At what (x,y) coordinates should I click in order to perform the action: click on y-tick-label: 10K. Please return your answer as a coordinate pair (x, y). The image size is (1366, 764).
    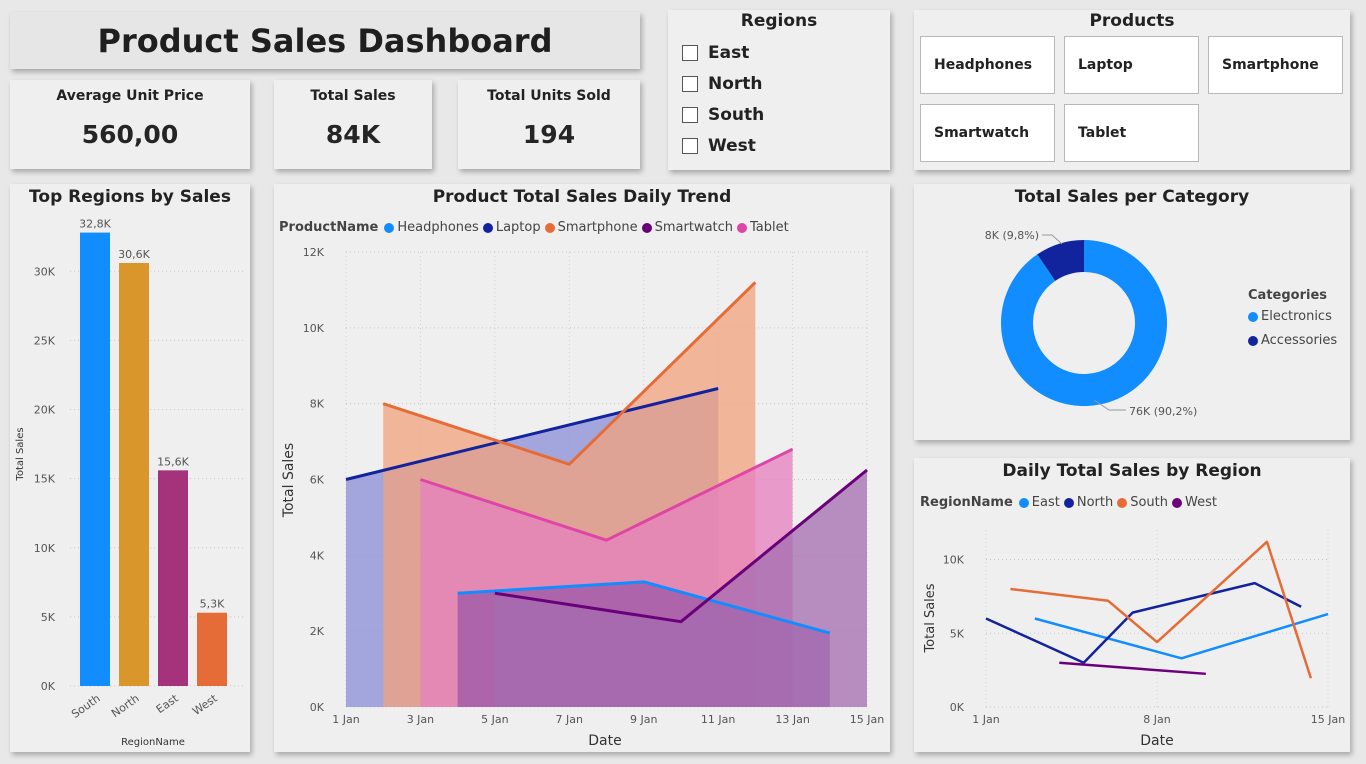
    Looking at the image, I should click on (314, 328).